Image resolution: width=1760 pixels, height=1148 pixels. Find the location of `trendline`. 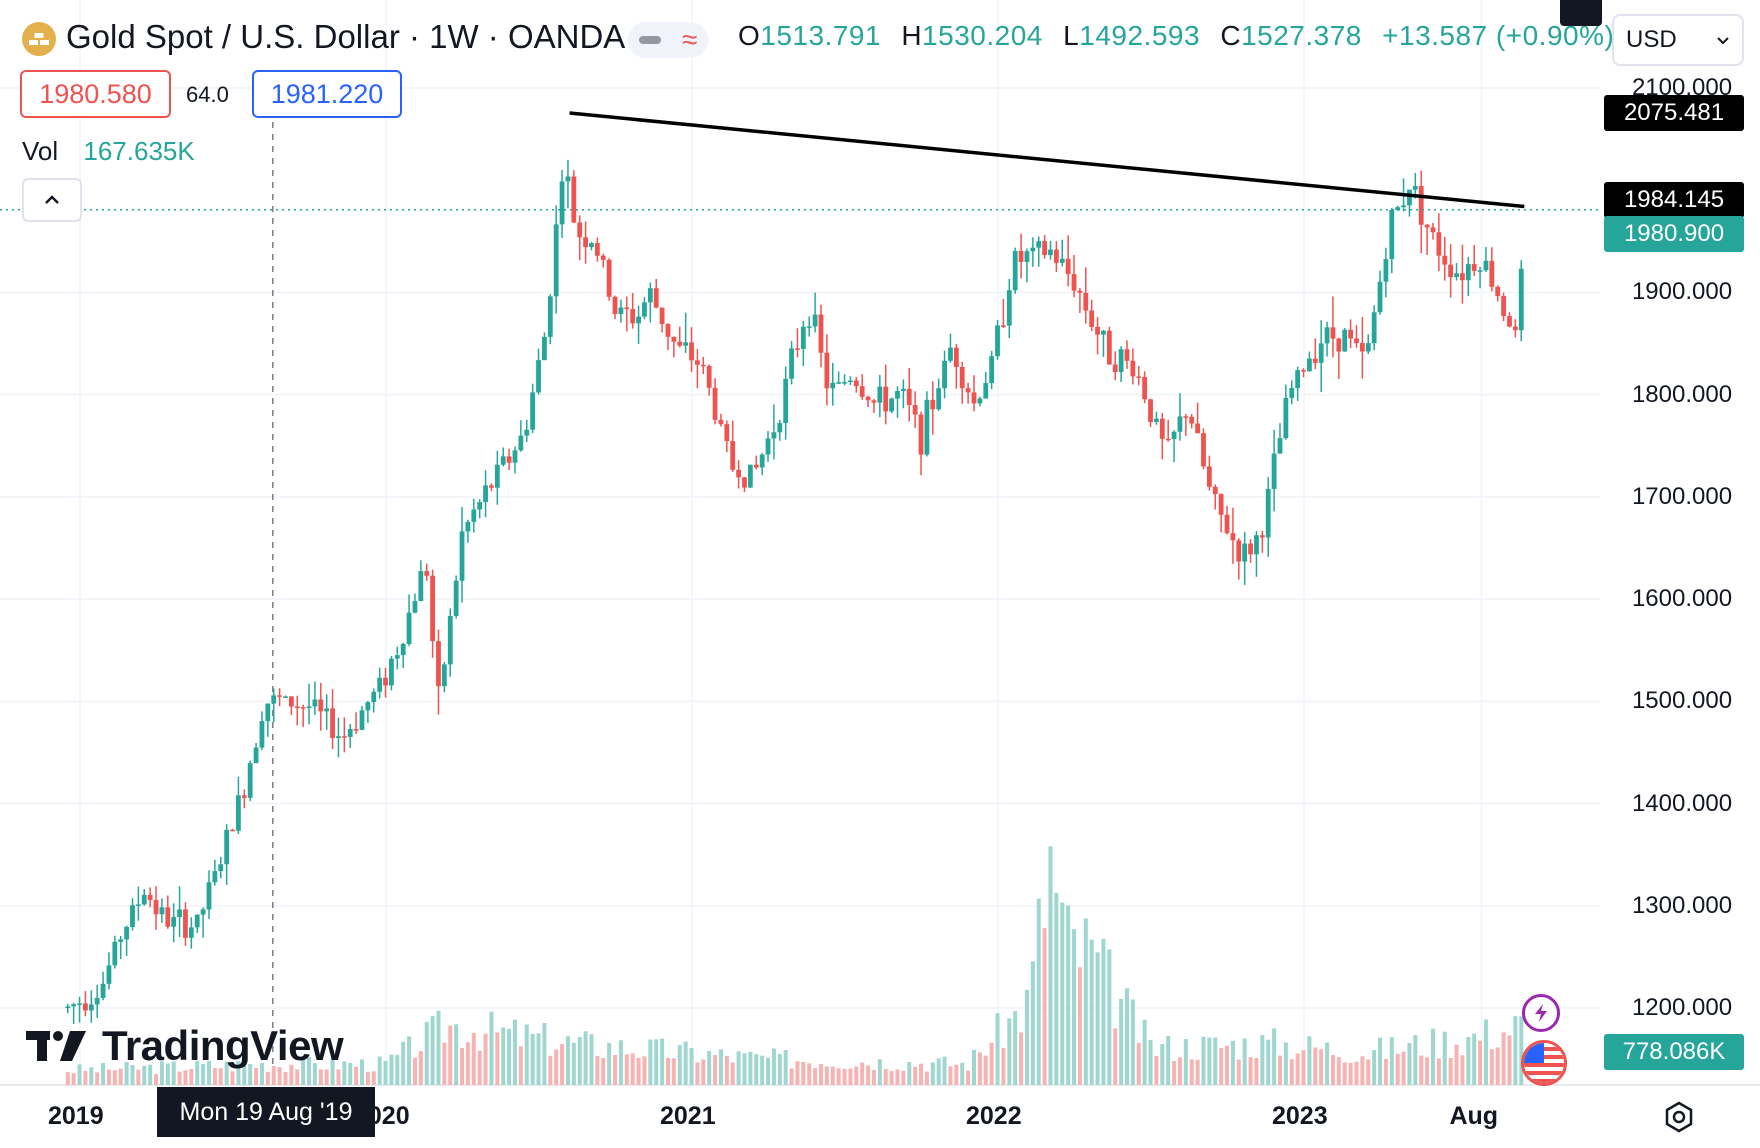

trendline is located at coordinates (1047, 160).